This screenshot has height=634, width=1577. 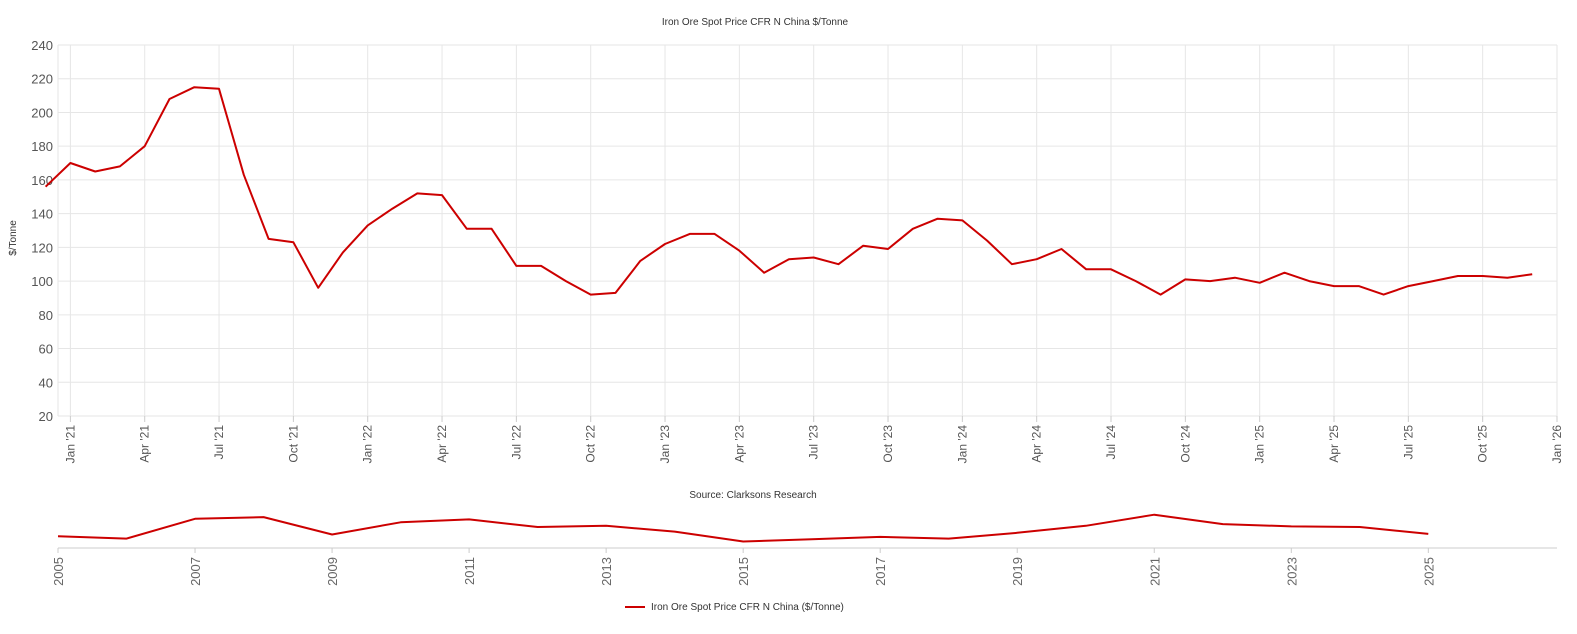 What do you see at coordinates (70, 444) in the screenshot?
I see `x-tick-label: Jan '21` at bounding box center [70, 444].